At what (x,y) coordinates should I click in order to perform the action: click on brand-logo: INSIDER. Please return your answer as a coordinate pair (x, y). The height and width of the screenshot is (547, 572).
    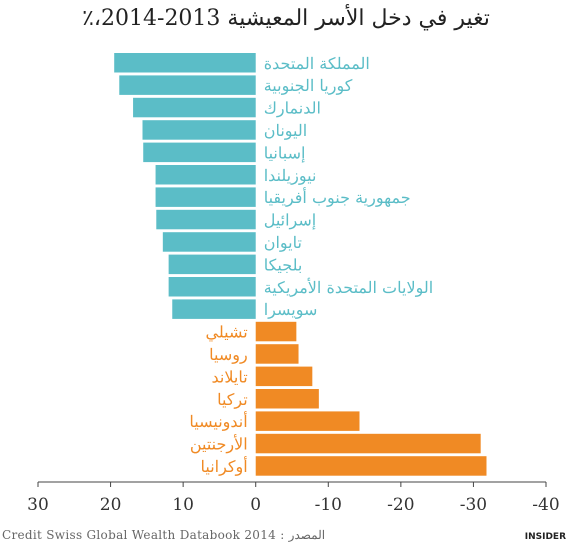
    Looking at the image, I should click on (545, 537).